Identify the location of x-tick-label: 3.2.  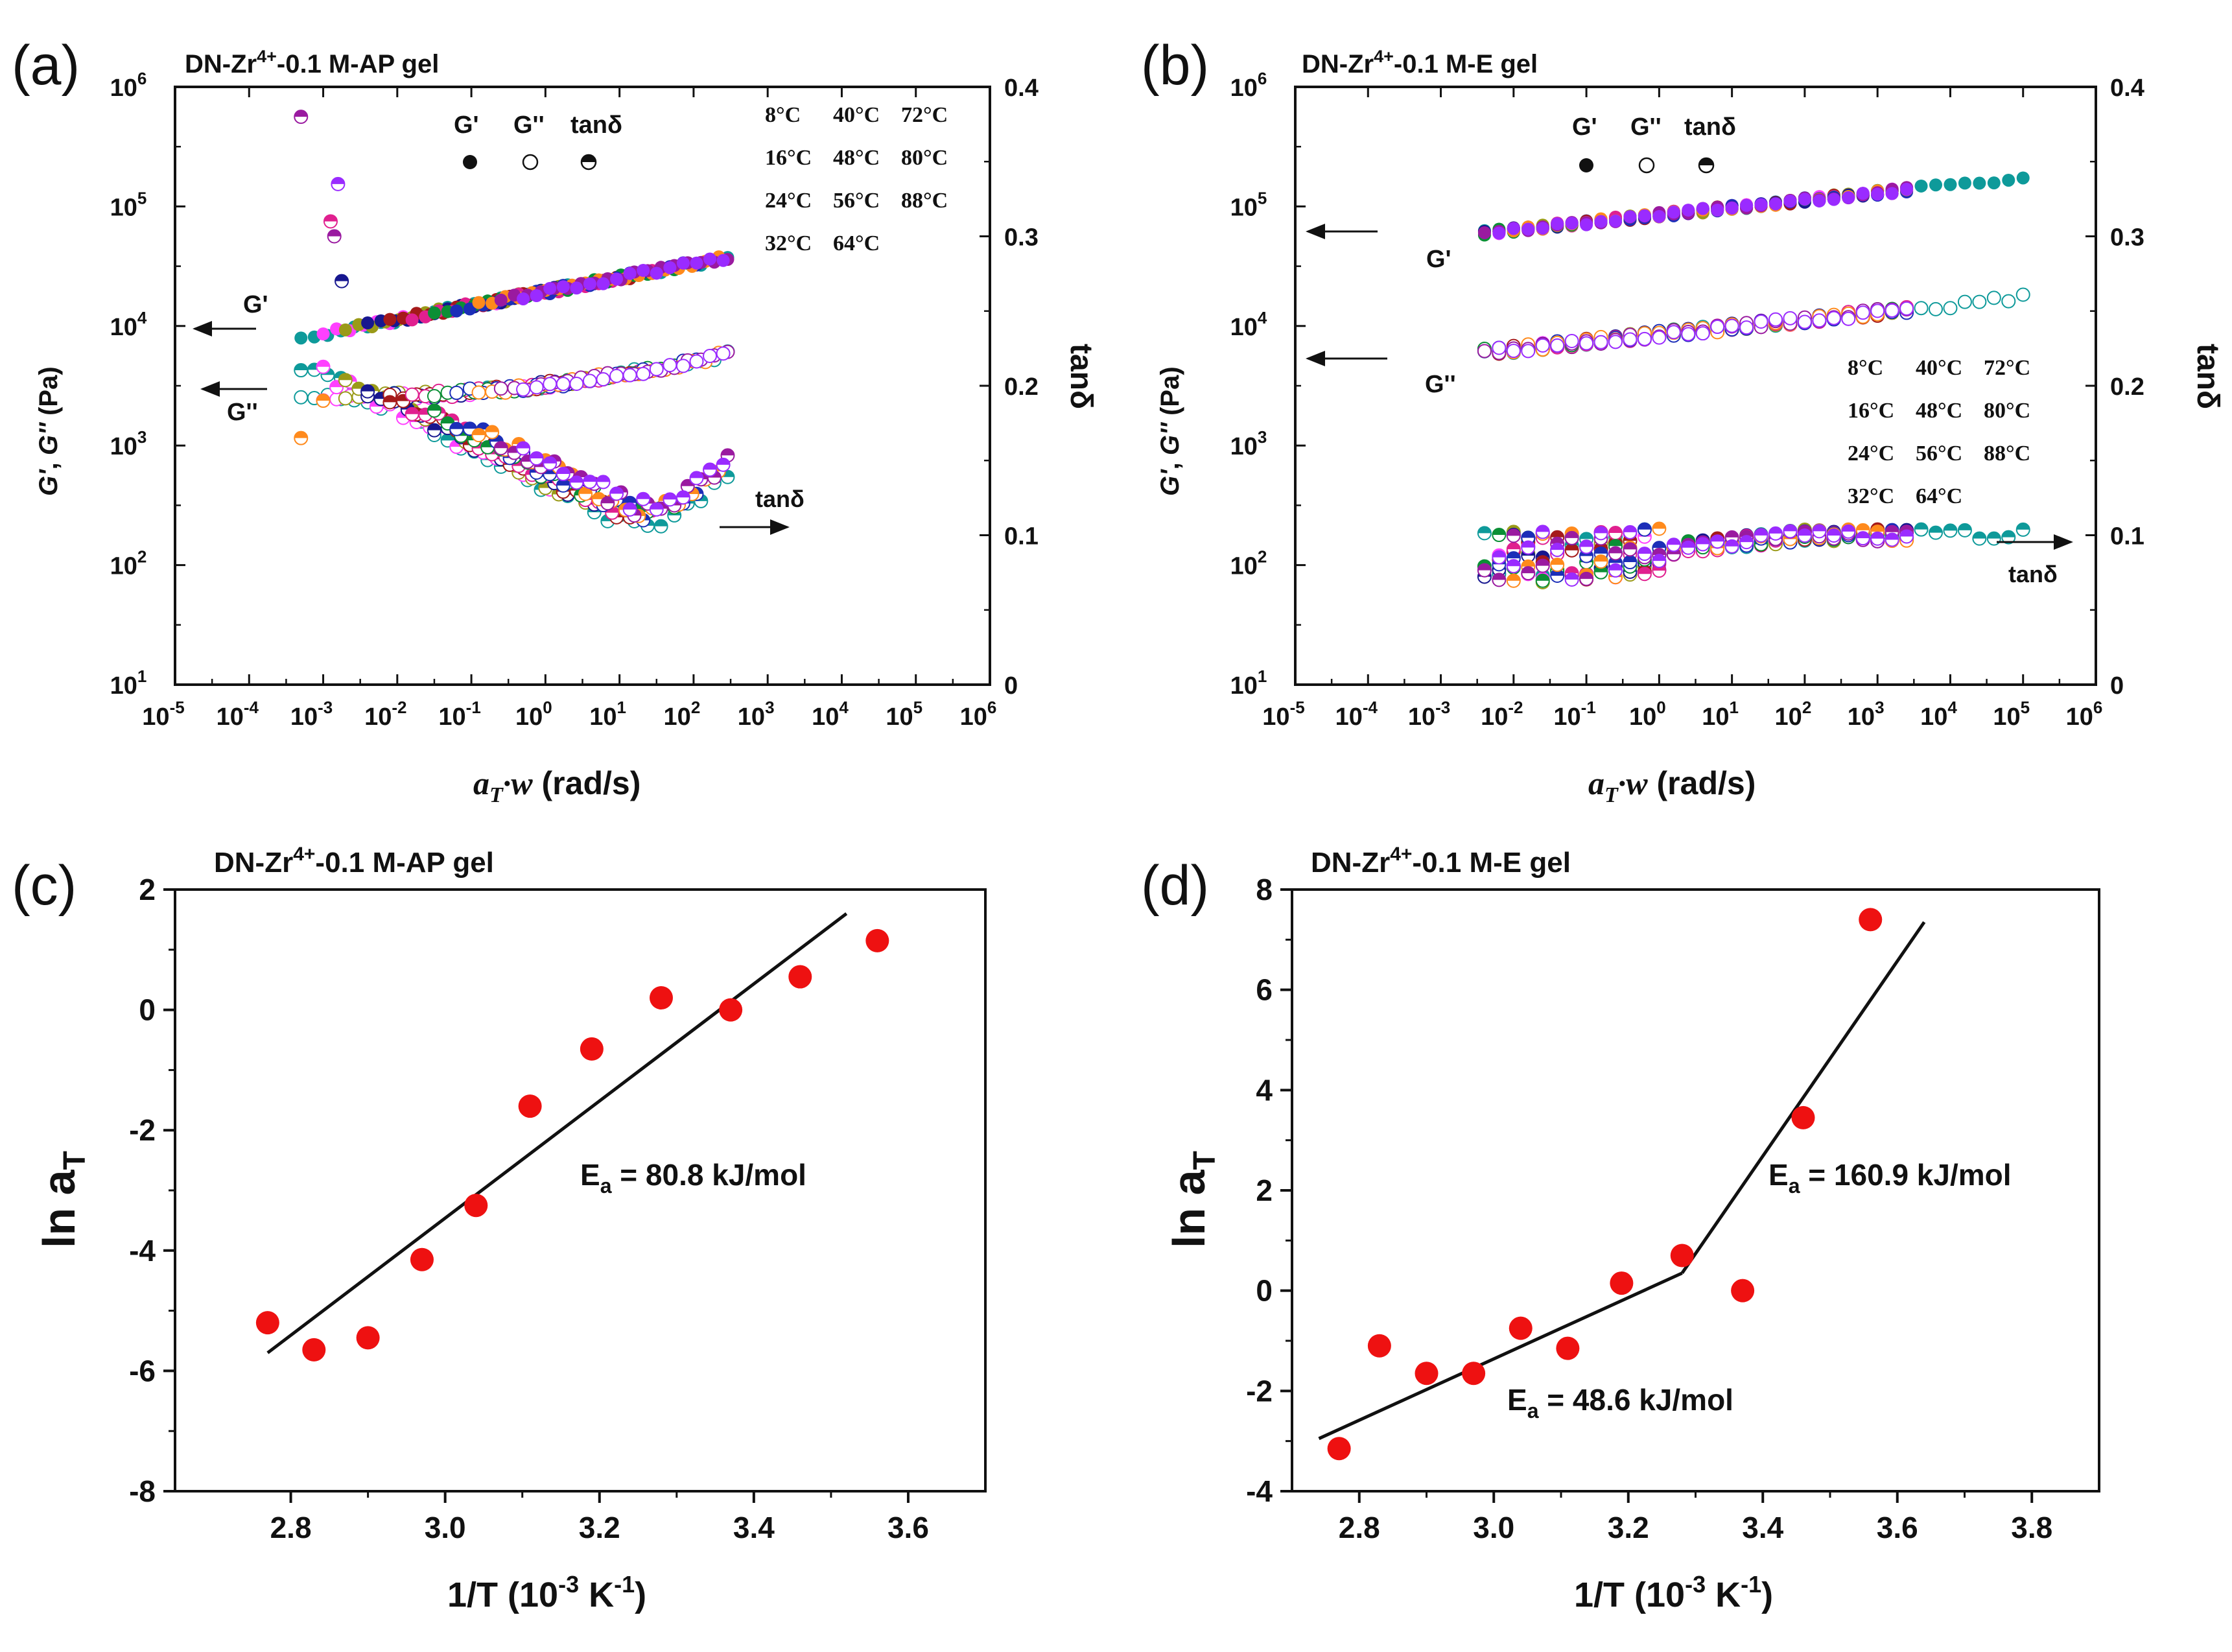
(1628, 1528).